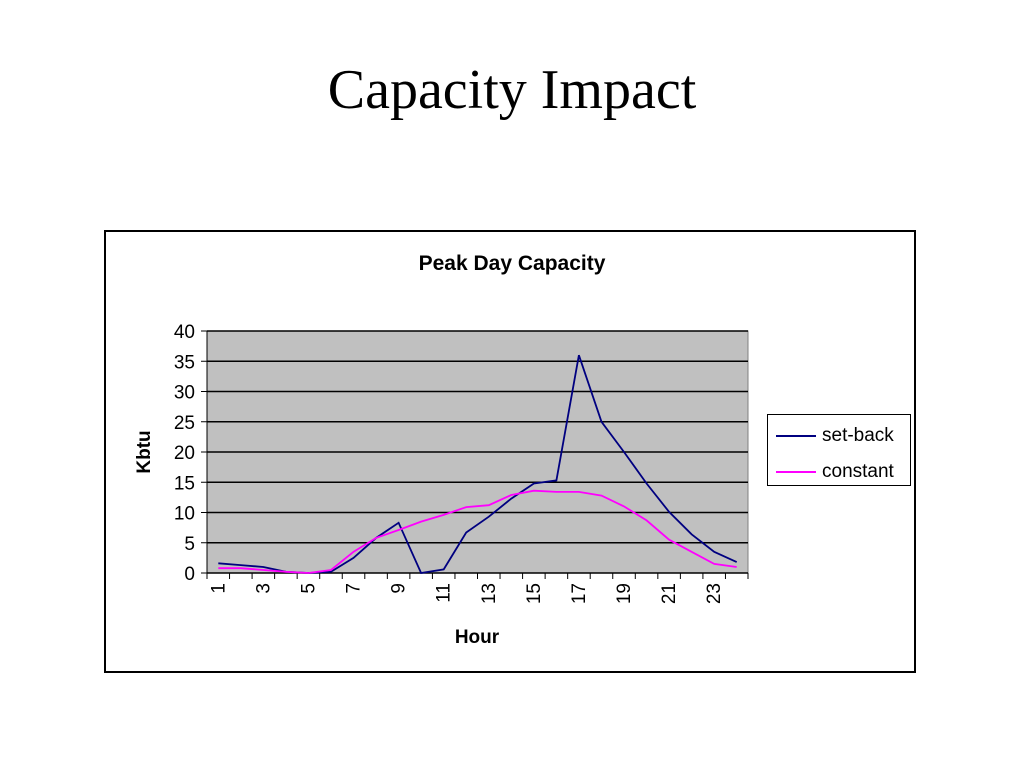 The image size is (1024, 768). What do you see at coordinates (308, 588) in the screenshot?
I see `x-tick-label: 5` at bounding box center [308, 588].